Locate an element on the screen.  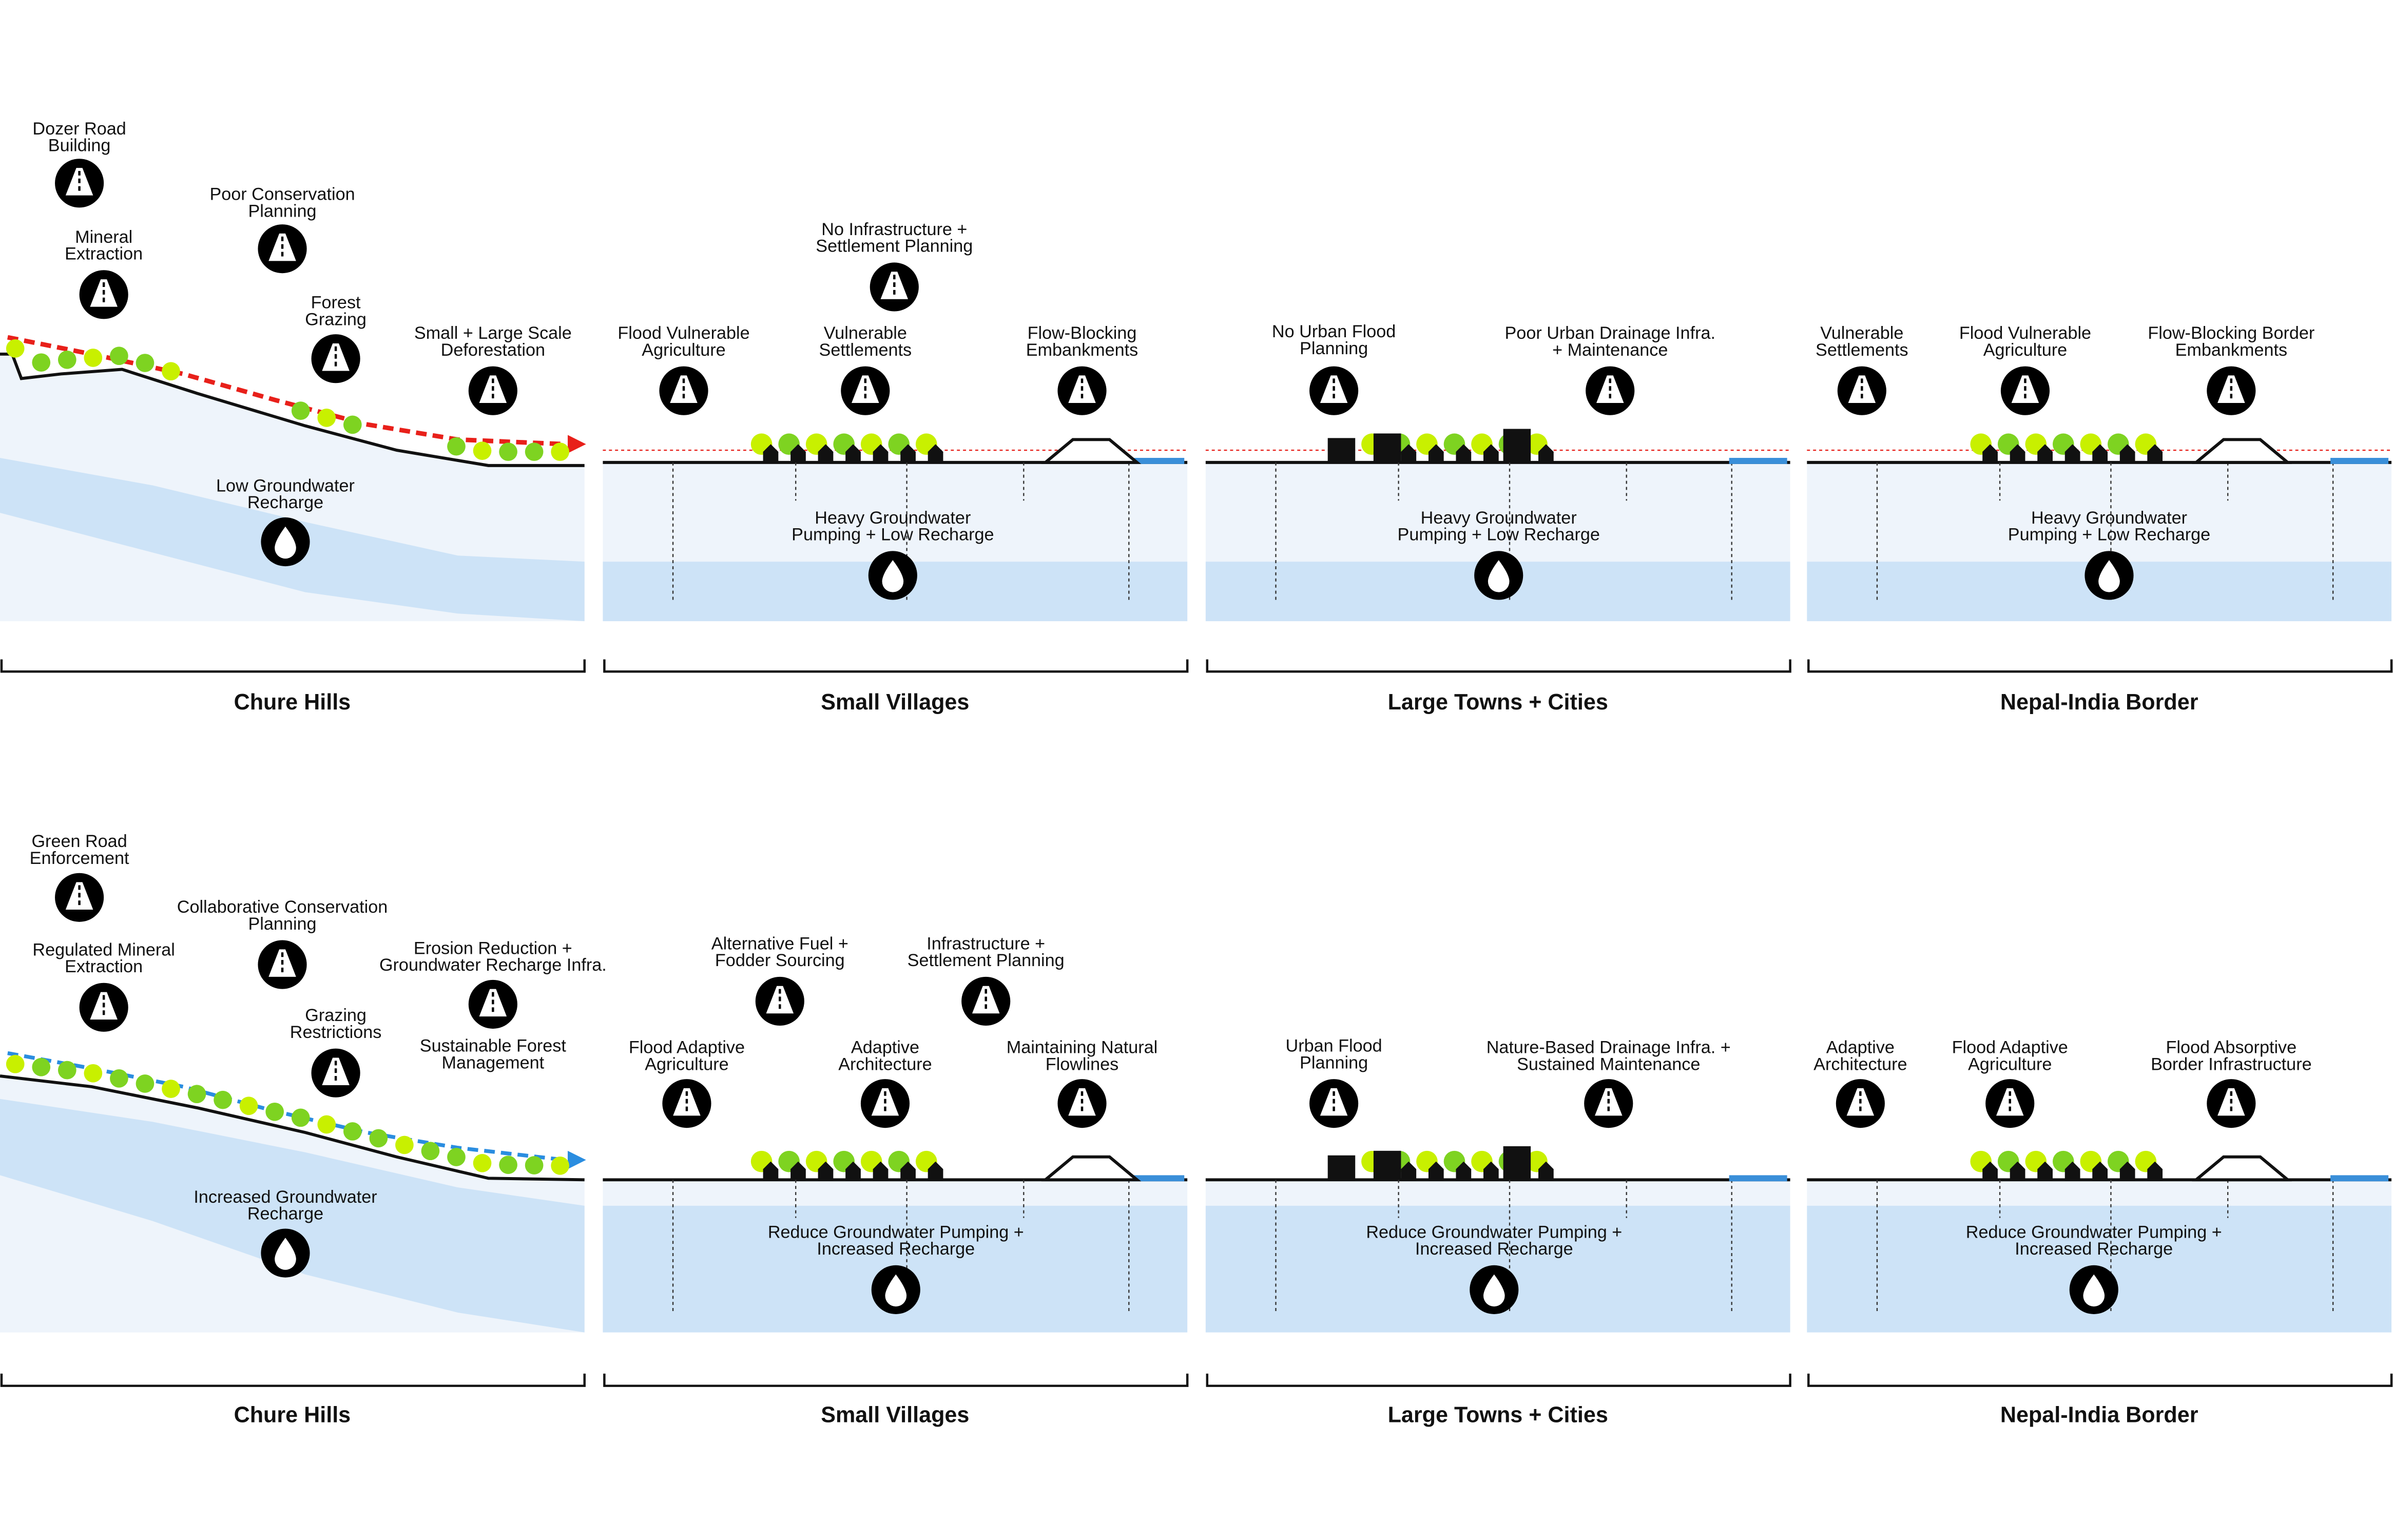
annotation-label: Deforestation is located at coordinates (493, 350).